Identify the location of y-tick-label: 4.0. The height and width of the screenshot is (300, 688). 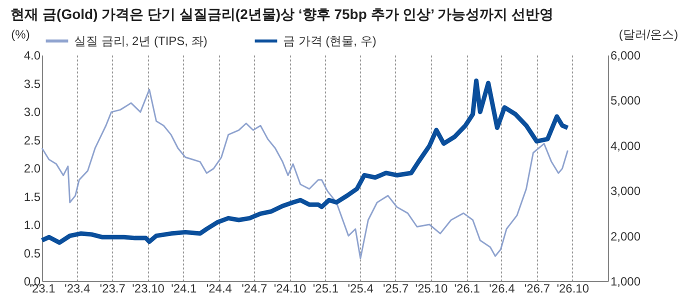
(32, 55).